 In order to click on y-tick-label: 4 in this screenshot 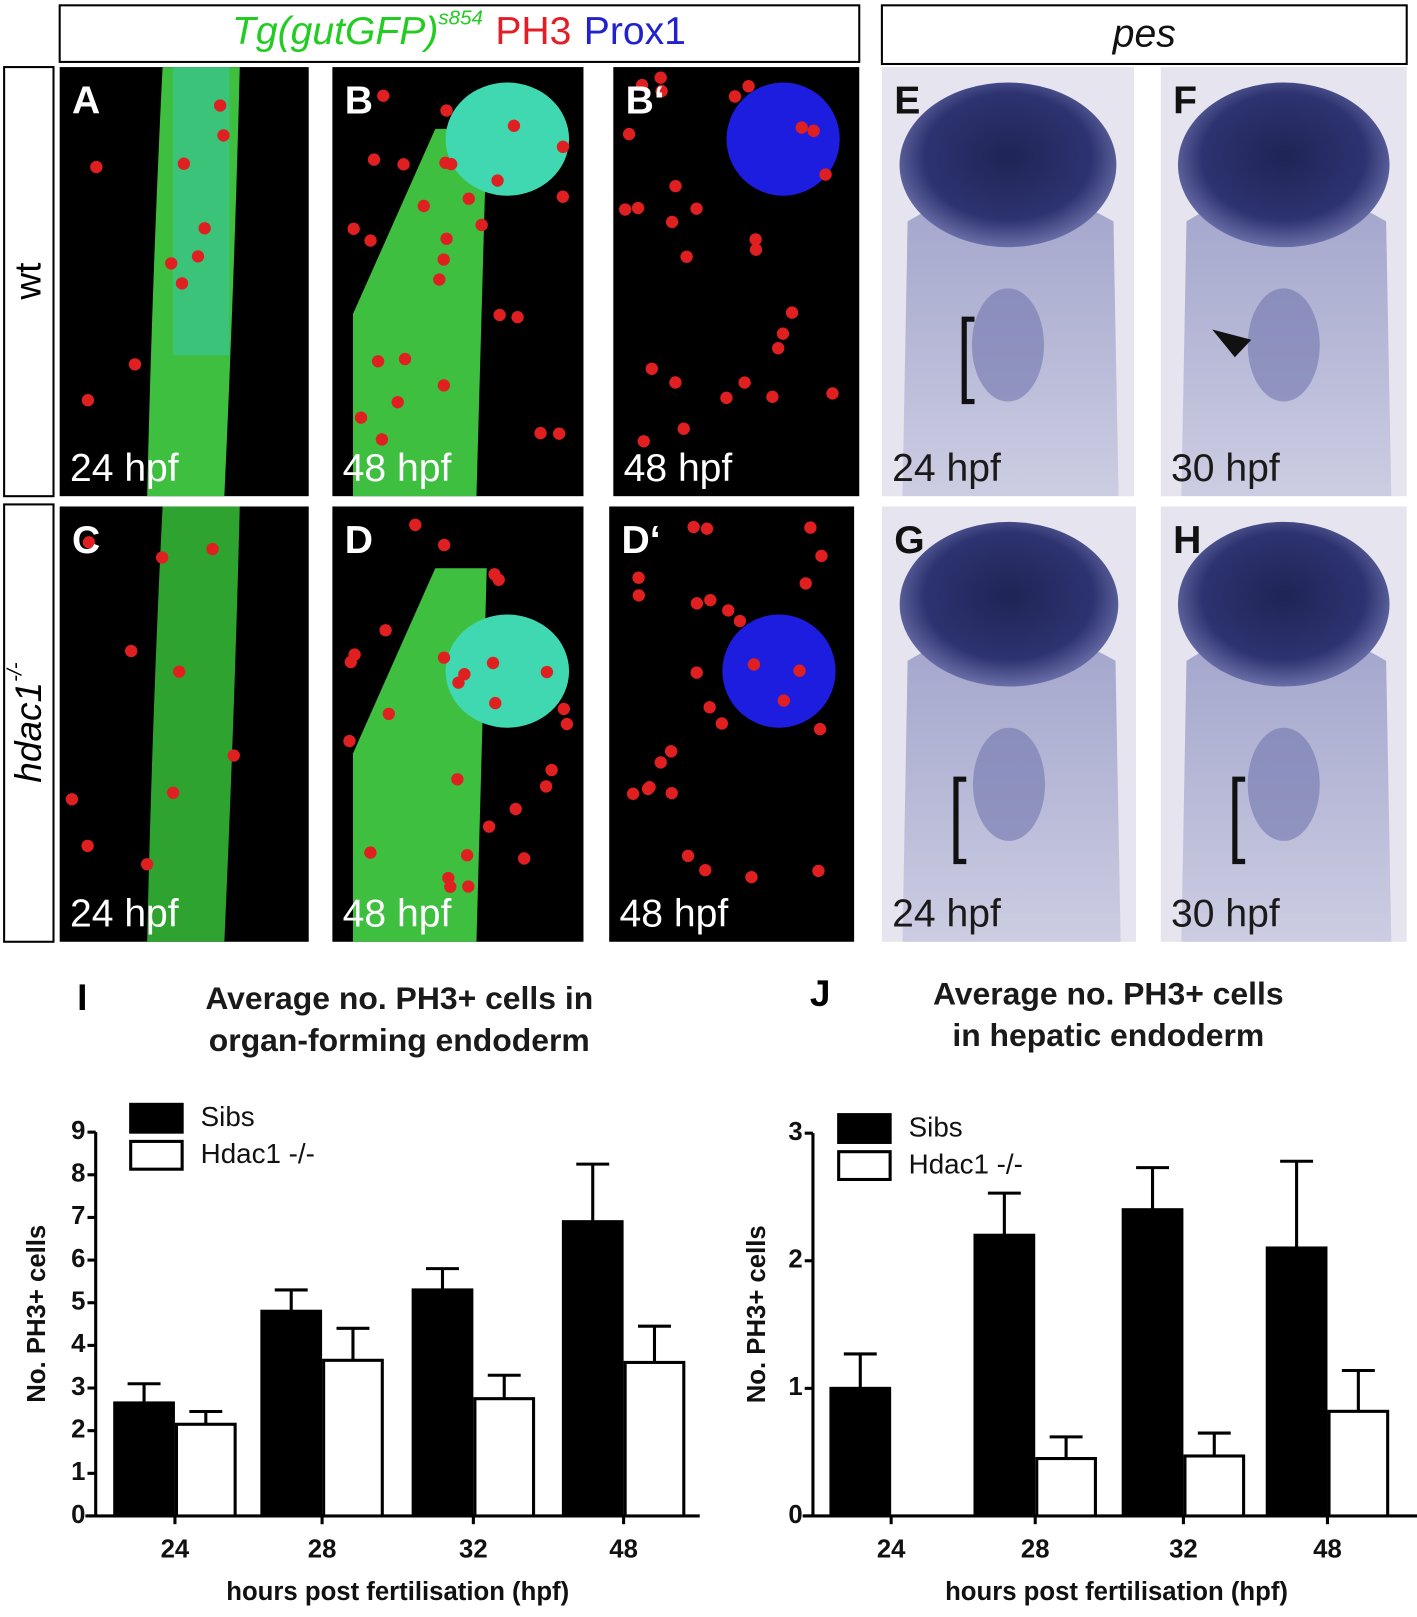, I will do `click(78, 1344)`.